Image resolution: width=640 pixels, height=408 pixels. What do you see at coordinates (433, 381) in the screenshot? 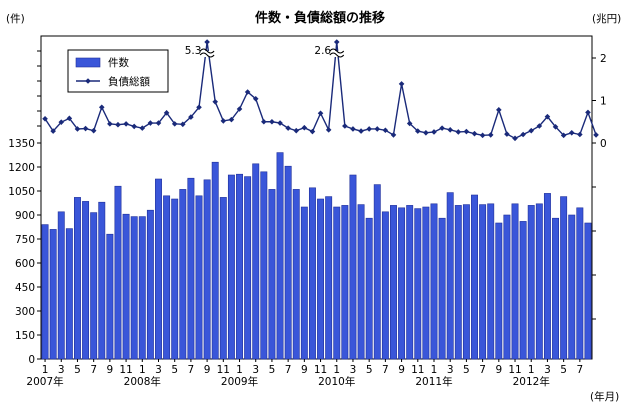
I see `x-axis-year-label: 2011年` at bounding box center [433, 381].